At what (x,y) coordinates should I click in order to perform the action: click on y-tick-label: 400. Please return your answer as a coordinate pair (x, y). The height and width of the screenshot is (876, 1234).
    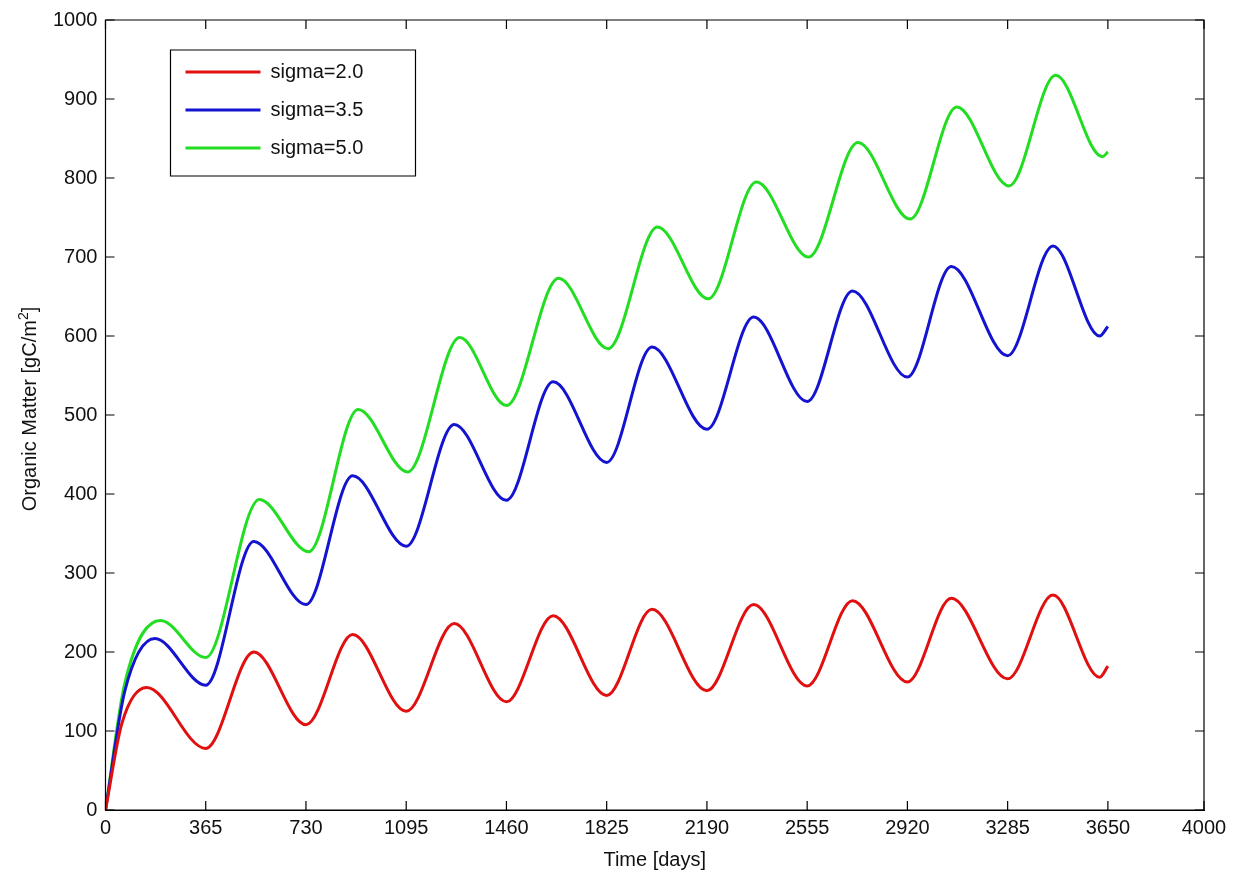
    Looking at the image, I should click on (81, 492).